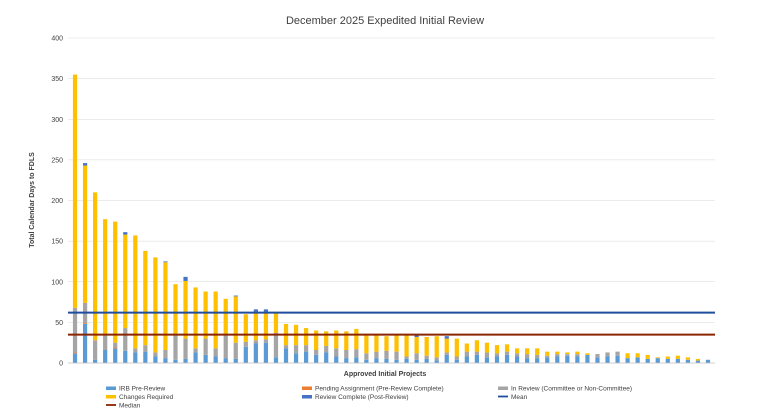 The image size is (770, 420). What do you see at coordinates (142, 389) in the screenshot?
I see `legend-label: IRB Pre-Review` at bounding box center [142, 389].